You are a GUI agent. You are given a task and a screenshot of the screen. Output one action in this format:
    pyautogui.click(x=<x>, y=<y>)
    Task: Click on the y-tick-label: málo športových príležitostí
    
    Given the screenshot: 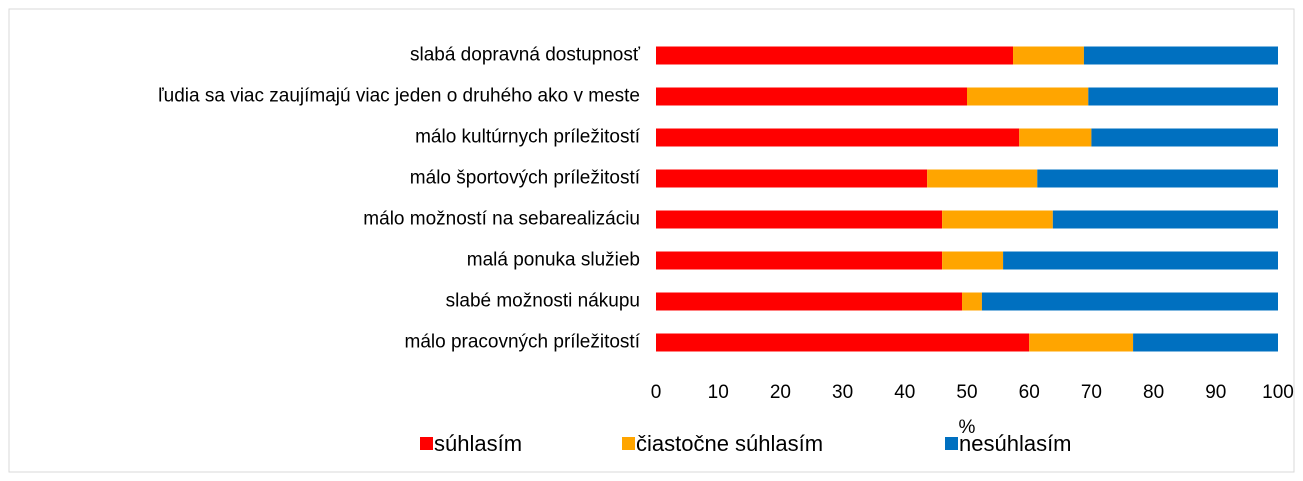 What is the action you would take?
    pyautogui.click(x=525, y=178)
    